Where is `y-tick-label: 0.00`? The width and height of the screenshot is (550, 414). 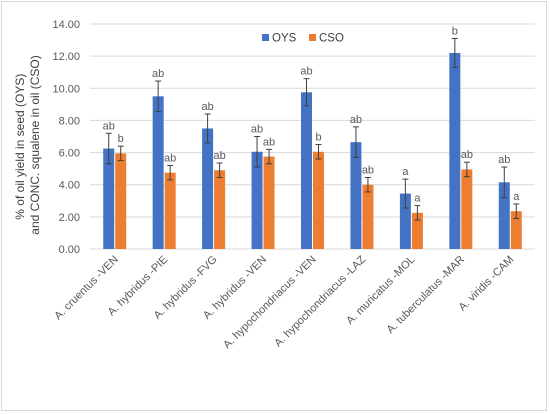 y-tick-label: 0.00 is located at coordinates (69, 250).